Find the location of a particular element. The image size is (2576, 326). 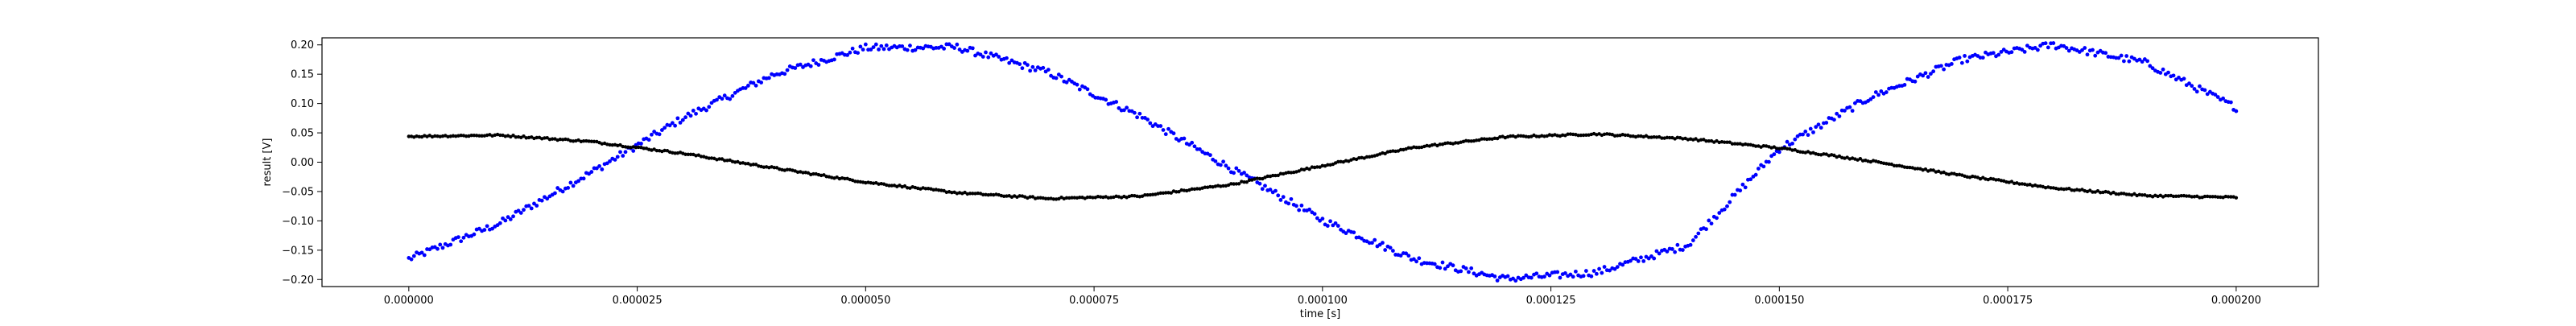

x-tick-label: 0.000200 is located at coordinates (2236, 301).